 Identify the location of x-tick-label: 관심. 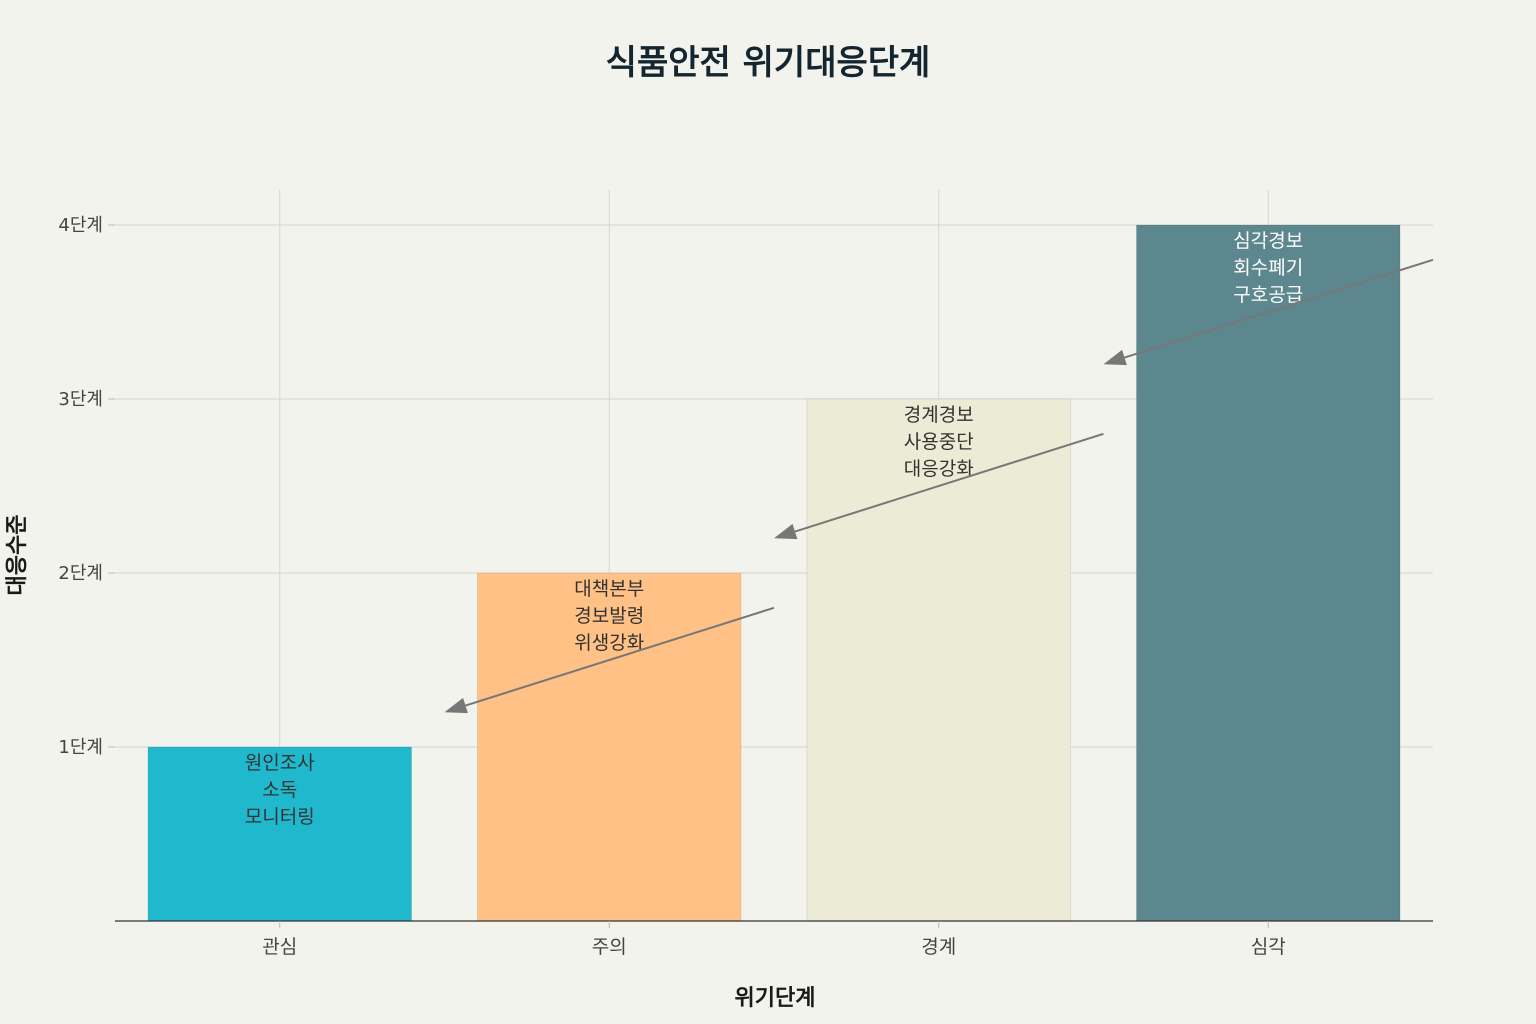
(279, 947).